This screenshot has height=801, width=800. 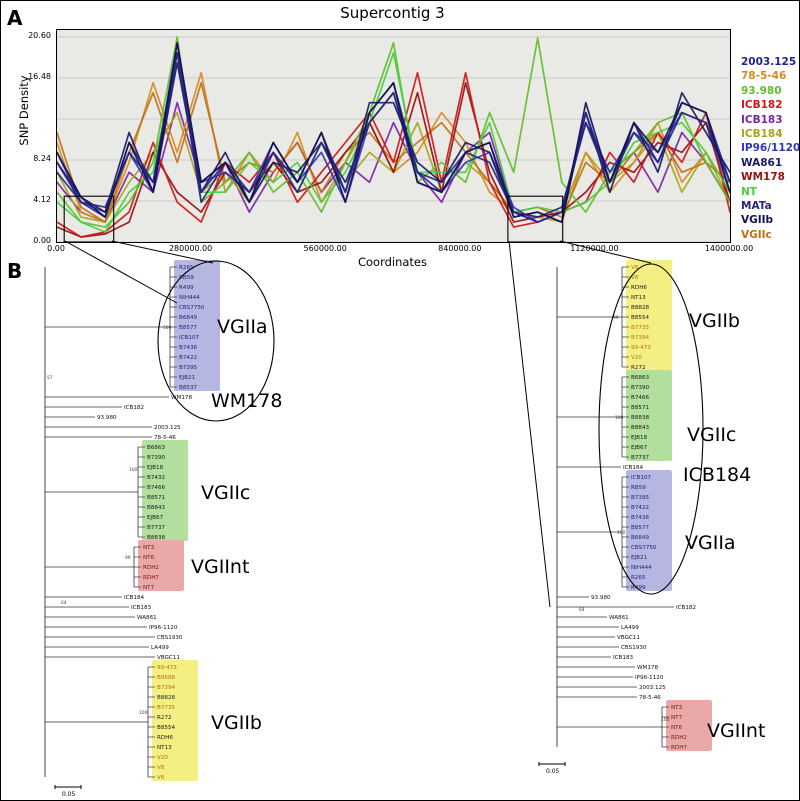 What do you see at coordinates (161, 768) in the screenshot?
I see `taxon-label: V8` at bounding box center [161, 768].